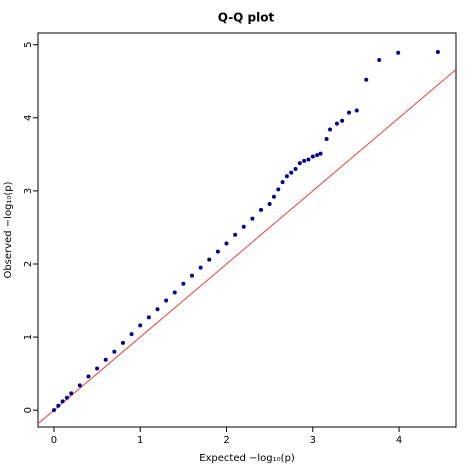  What do you see at coordinates (28, 191) in the screenshot?
I see `y-tick-label: 3` at bounding box center [28, 191].